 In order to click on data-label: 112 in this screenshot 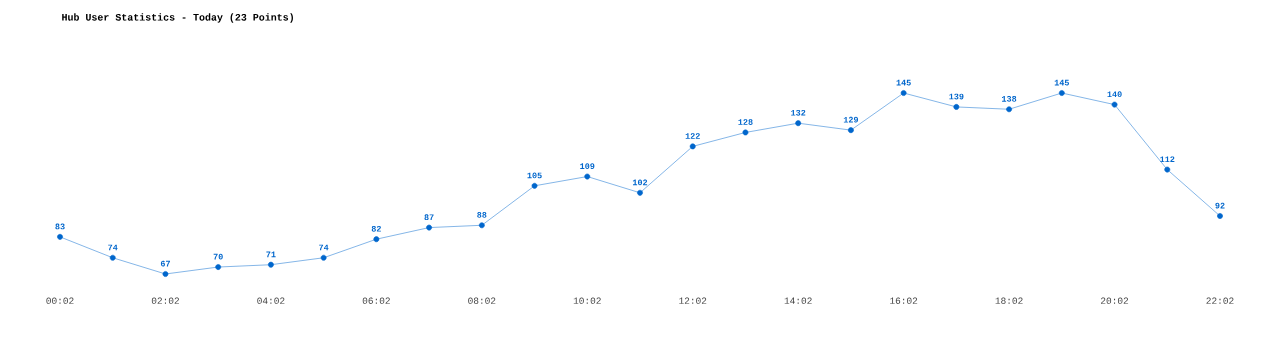, I will do `click(1167, 159)`.